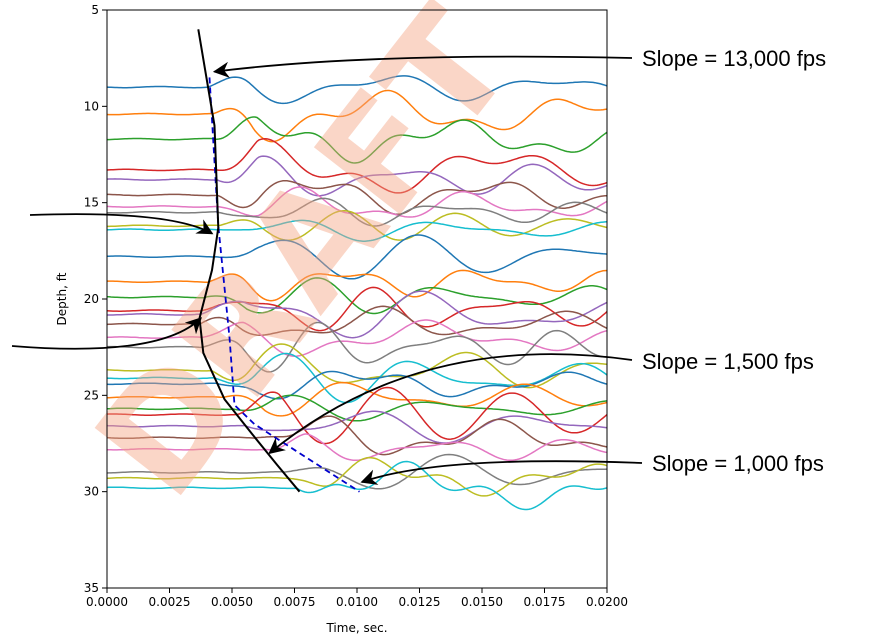 This screenshot has height=637, width=874. I want to click on x-tick-label: 0.0100, so click(357, 602).